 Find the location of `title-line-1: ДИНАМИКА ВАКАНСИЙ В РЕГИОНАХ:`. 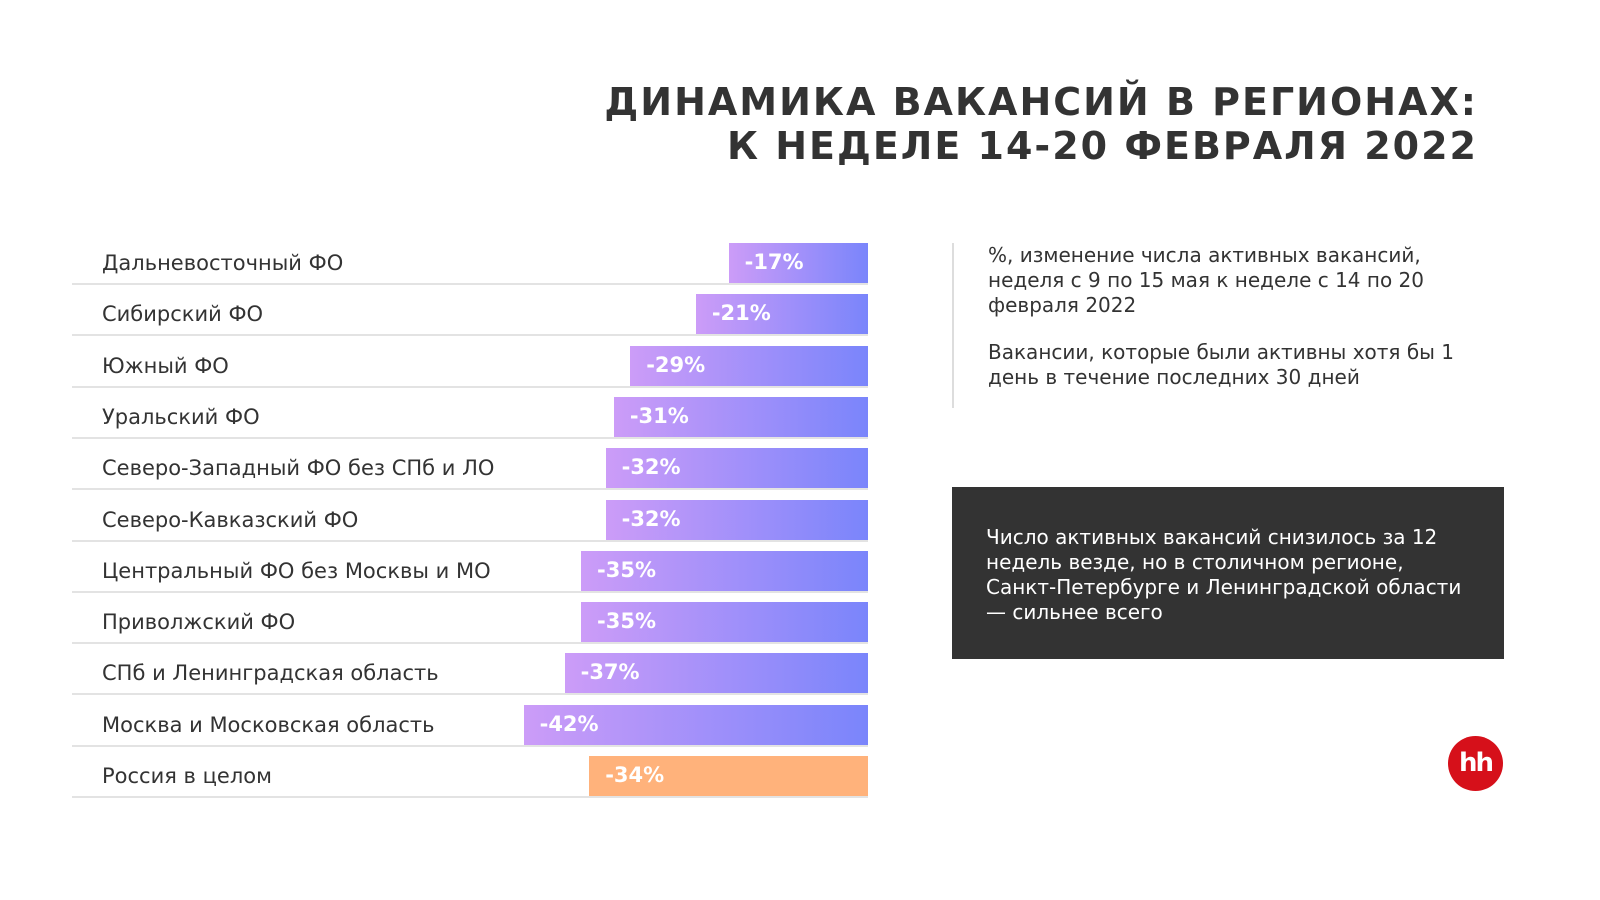

title-line-1: ДИНАМИКА ВАКАНСИЙ В РЕГИОНАХ: is located at coordinates (1041, 102).